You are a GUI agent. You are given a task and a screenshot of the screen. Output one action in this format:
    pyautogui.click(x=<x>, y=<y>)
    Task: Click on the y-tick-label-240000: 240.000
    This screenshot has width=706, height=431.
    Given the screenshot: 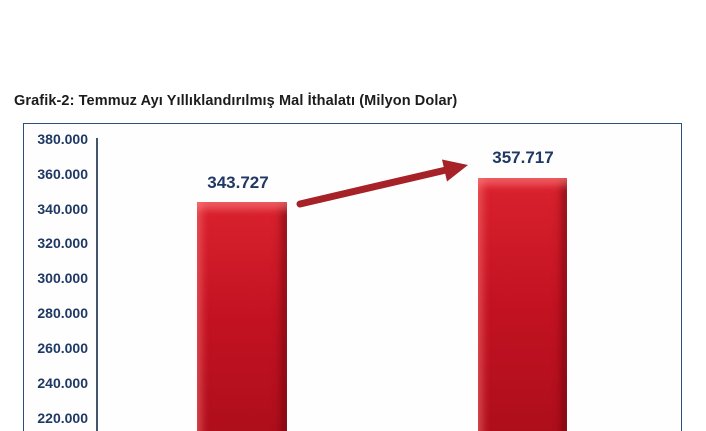 What is the action you would take?
    pyautogui.click(x=62, y=383)
    